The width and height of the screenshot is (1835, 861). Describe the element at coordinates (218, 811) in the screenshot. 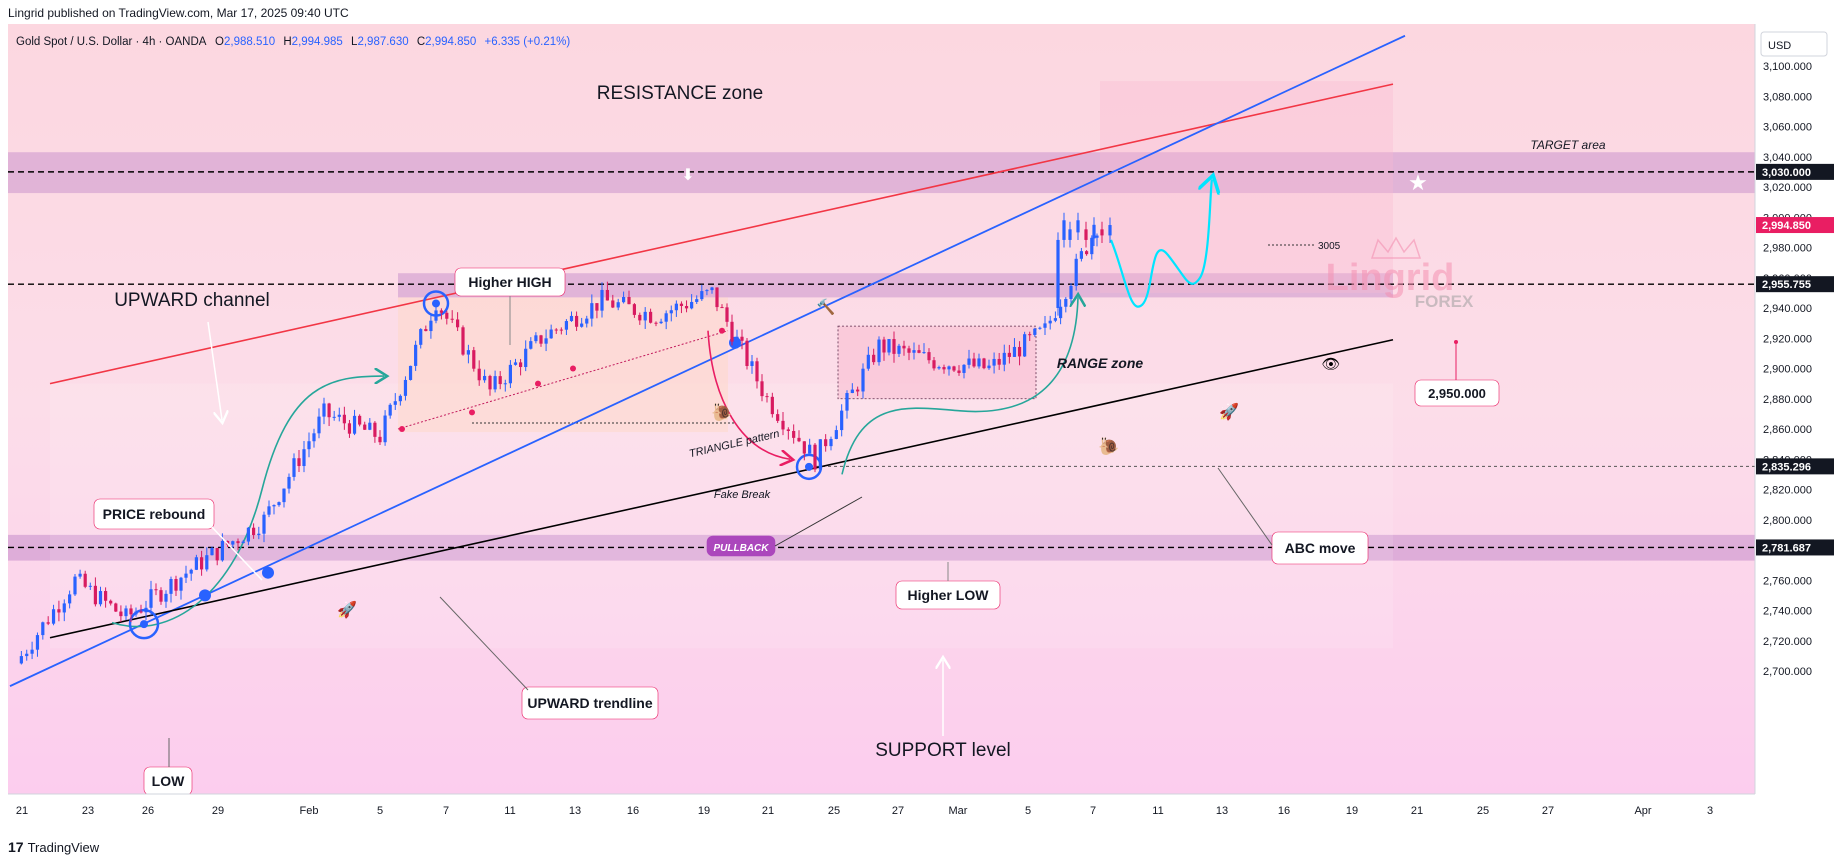

I see `x-tick-label: 29` at that location.